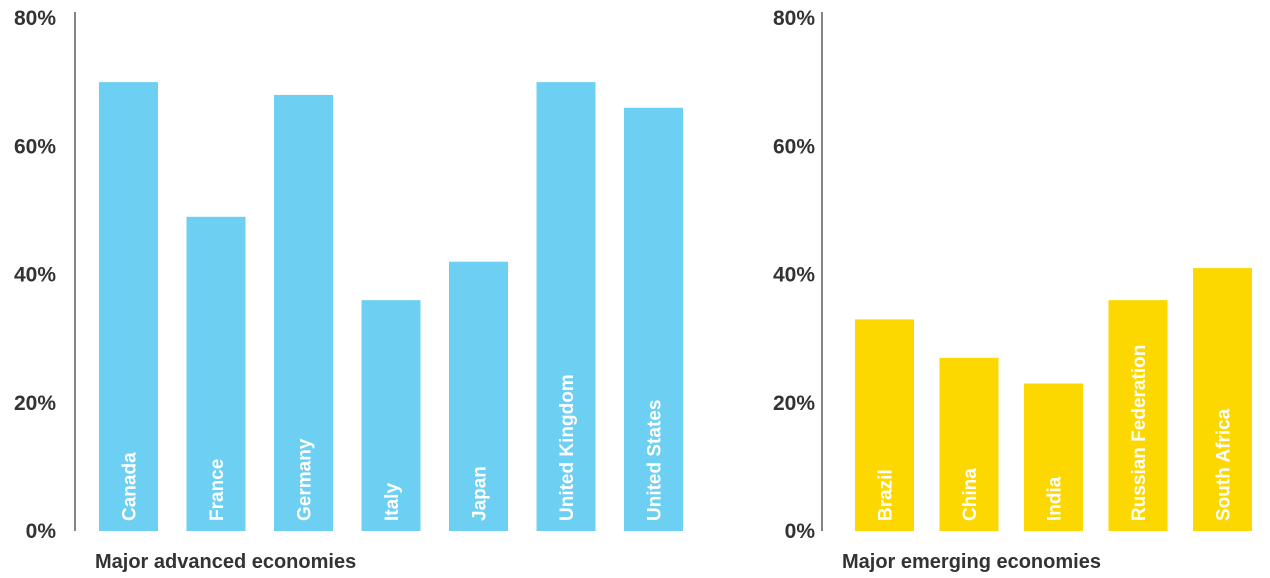  What do you see at coordinates (1055, 498) in the screenshot?
I see `bar-label-india: India` at bounding box center [1055, 498].